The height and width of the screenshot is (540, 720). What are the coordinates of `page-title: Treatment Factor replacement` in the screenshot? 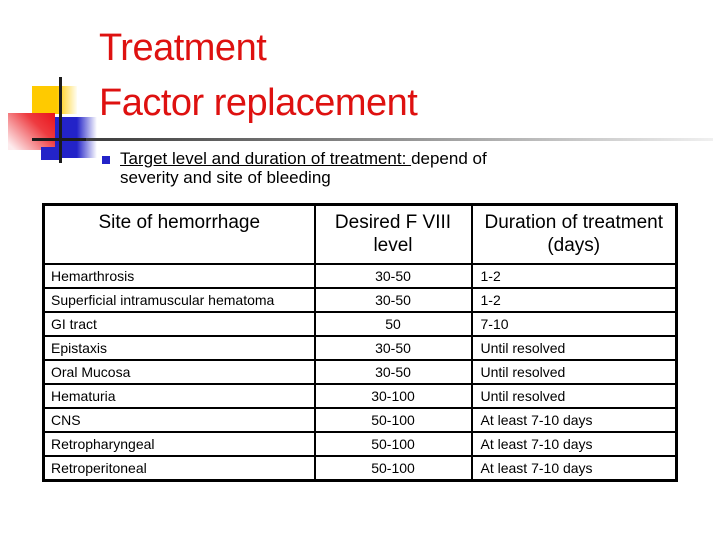 It's located at (258, 76).